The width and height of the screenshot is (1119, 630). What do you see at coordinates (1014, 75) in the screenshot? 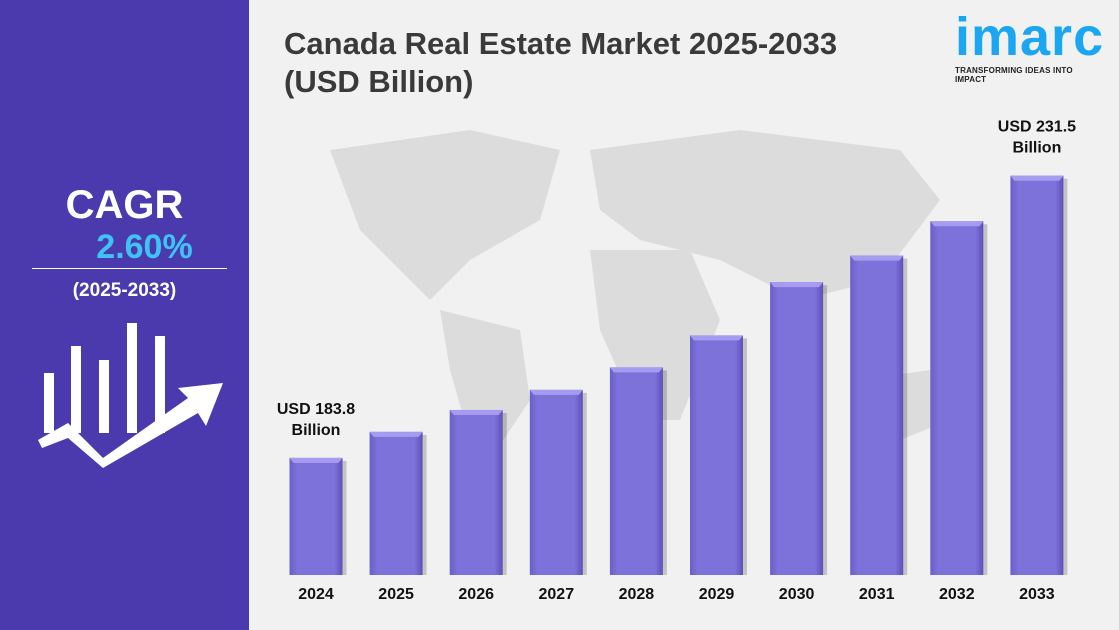
I see `logo-tagline: TRANSFORMING IDEAS INTO IMPACT` at bounding box center [1014, 75].